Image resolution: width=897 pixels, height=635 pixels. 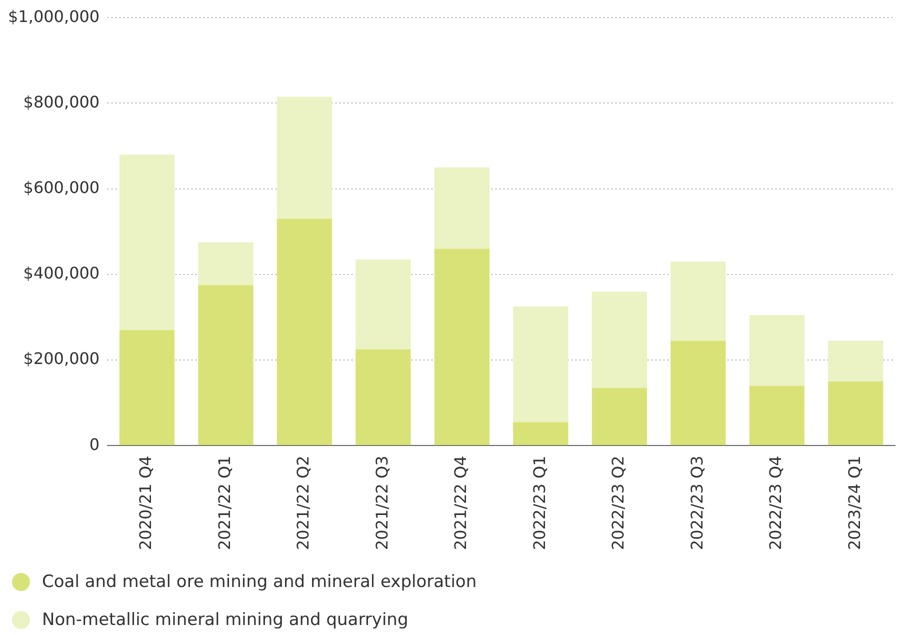 I want to click on x-tick-label: 2022/23 Q2, so click(x=618, y=503).